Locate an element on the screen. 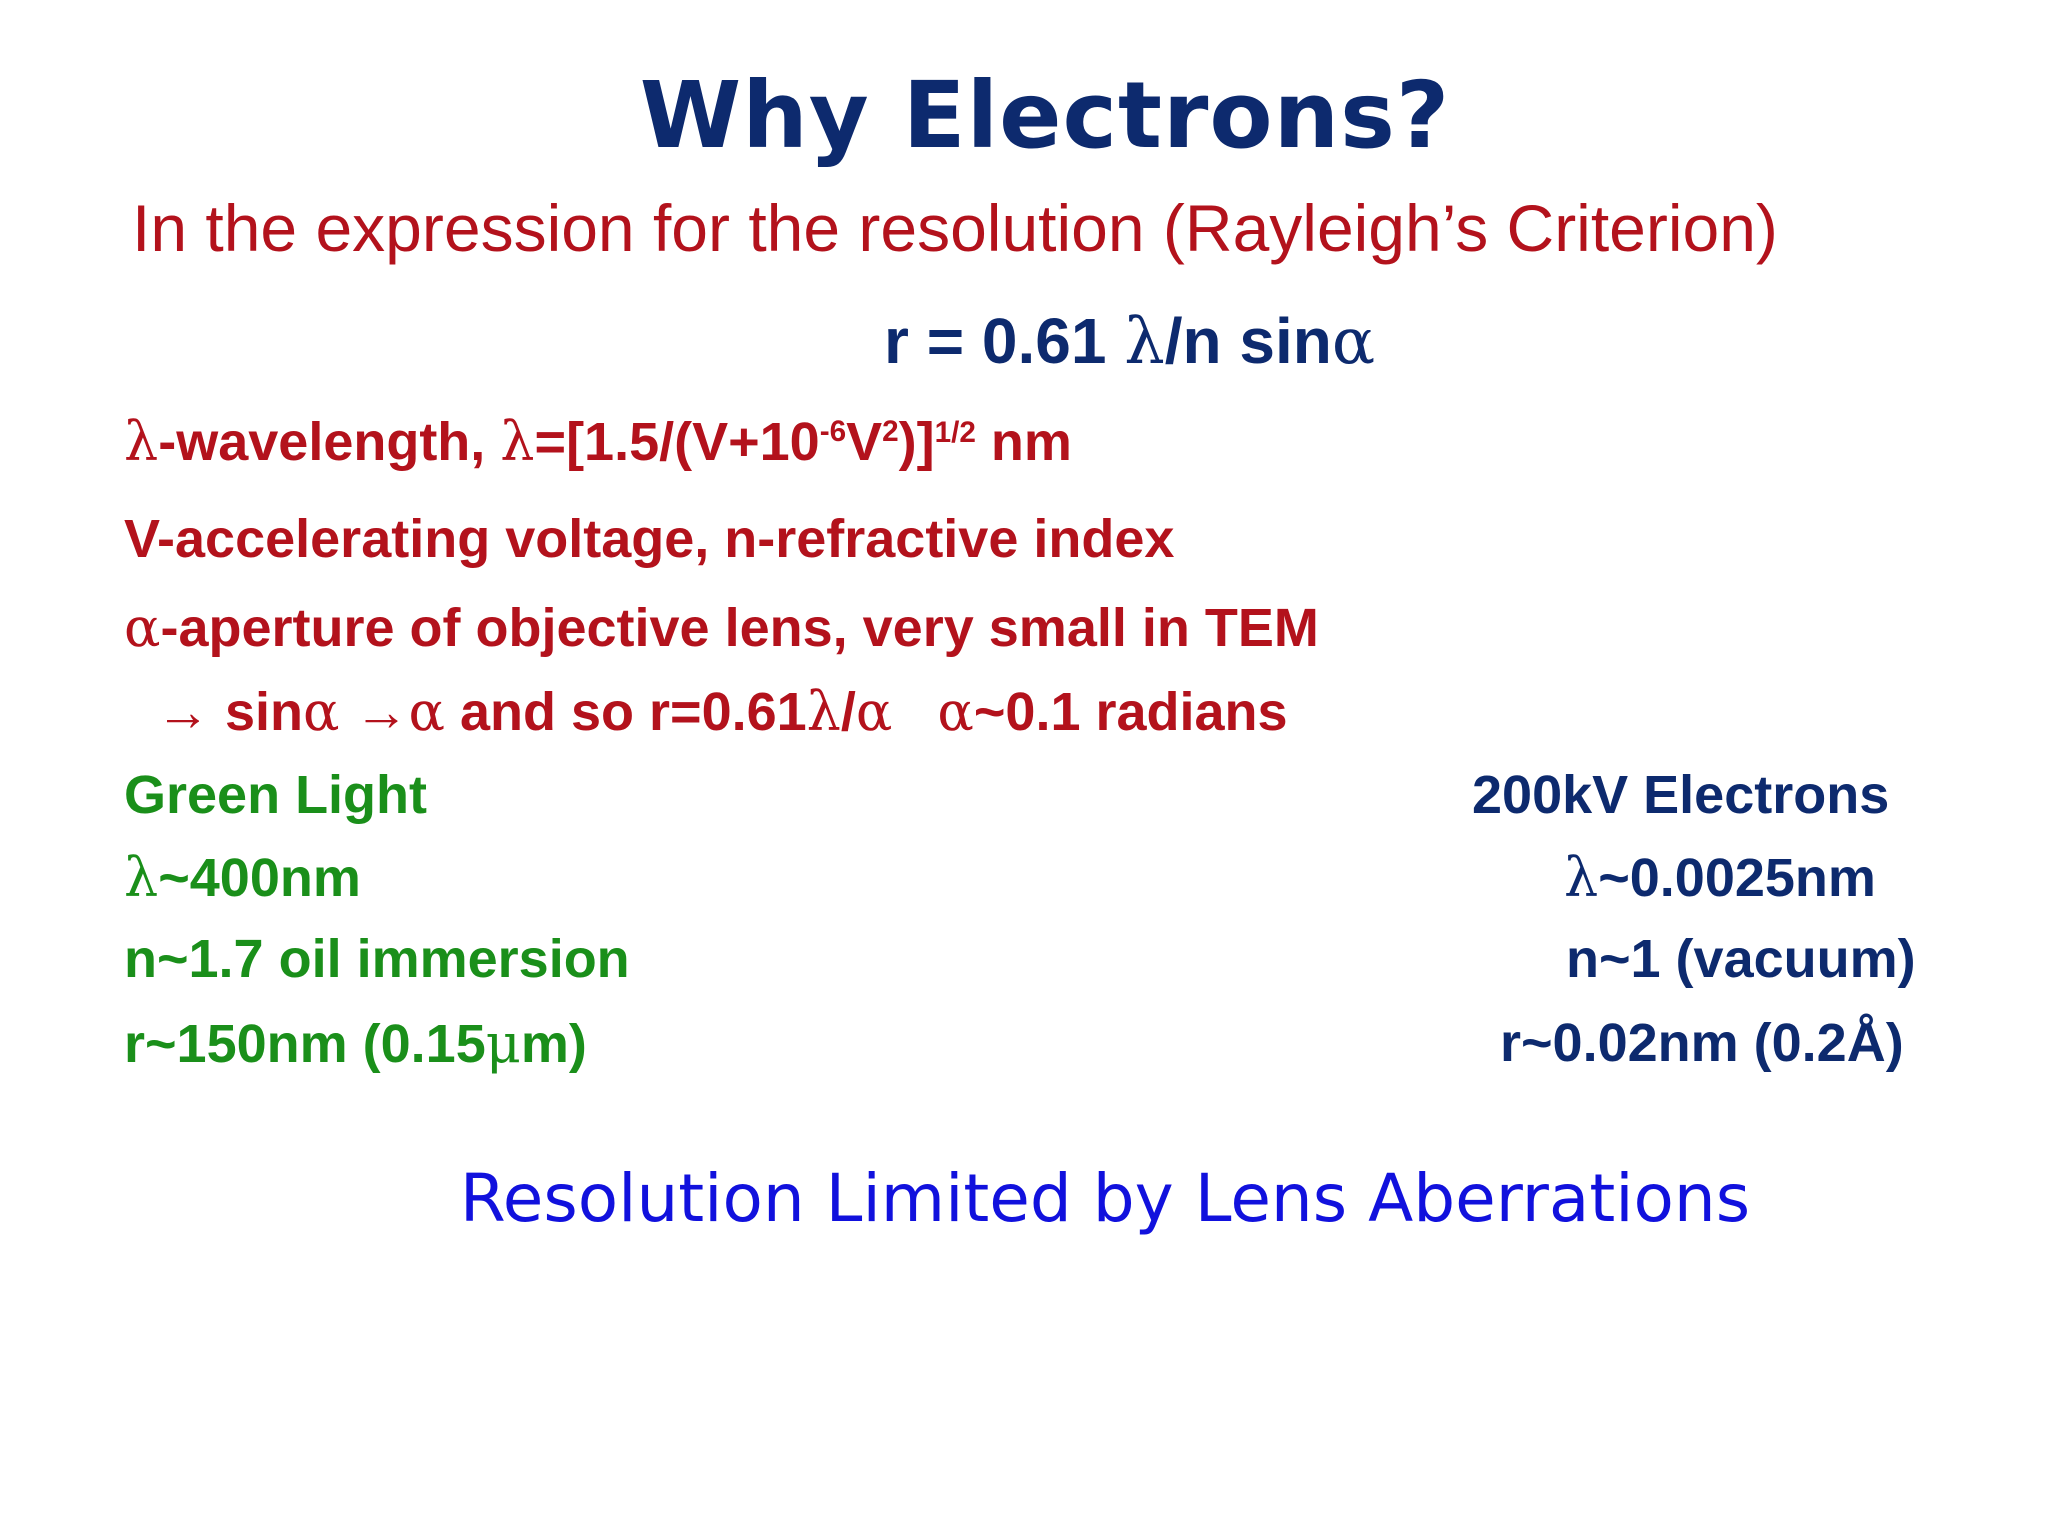 The width and height of the screenshot is (2048, 1536). wavelength-value: ~400nm is located at coordinates (259, 878).